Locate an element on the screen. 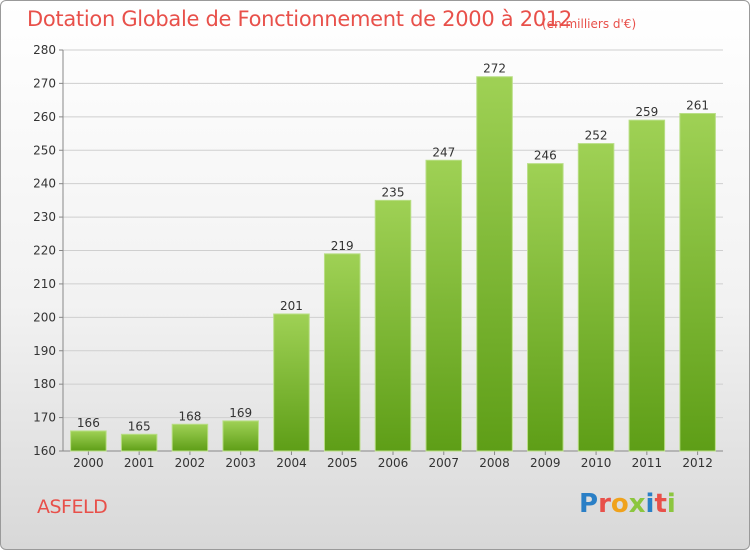 The width and height of the screenshot is (750, 550). logo-letter: P is located at coordinates (589, 504).